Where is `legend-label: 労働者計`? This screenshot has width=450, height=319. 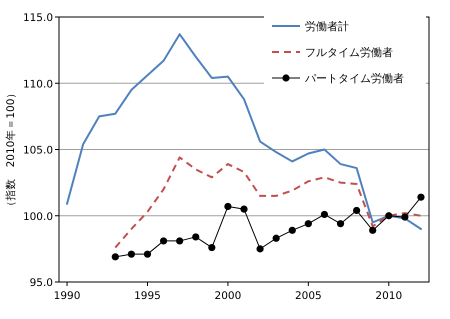 legend-label: 労働者計 is located at coordinates (327, 26).